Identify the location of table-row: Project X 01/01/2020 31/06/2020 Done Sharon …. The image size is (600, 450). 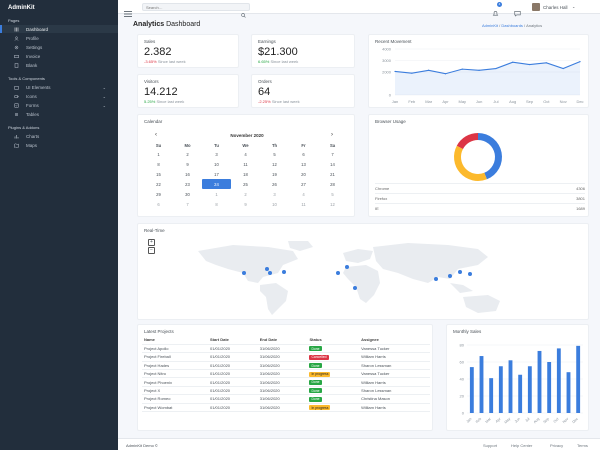
(286, 391).